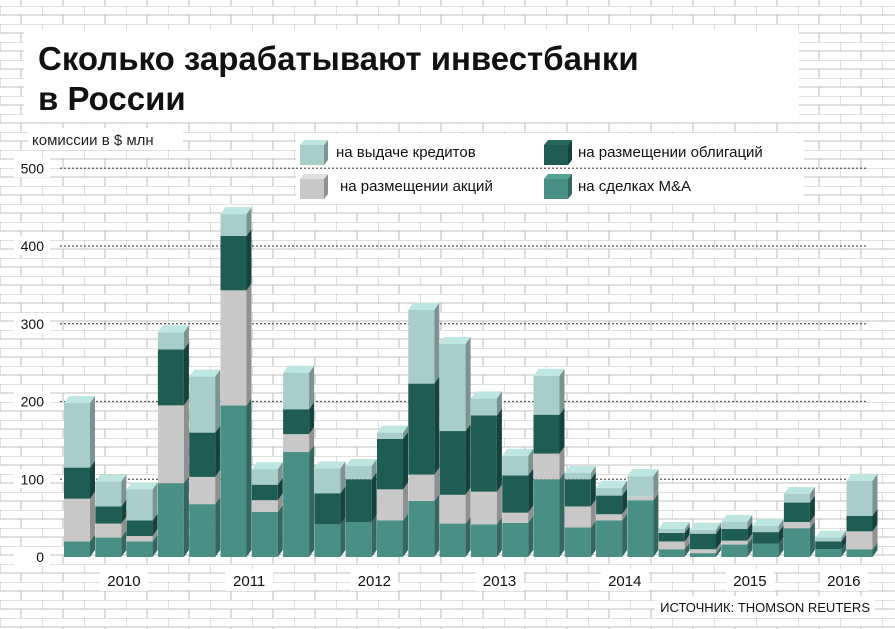 The image size is (895, 629). Describe the element at coordinates (843, 581) in the screenshot. I see `year-label-2016: 2016` at that location.